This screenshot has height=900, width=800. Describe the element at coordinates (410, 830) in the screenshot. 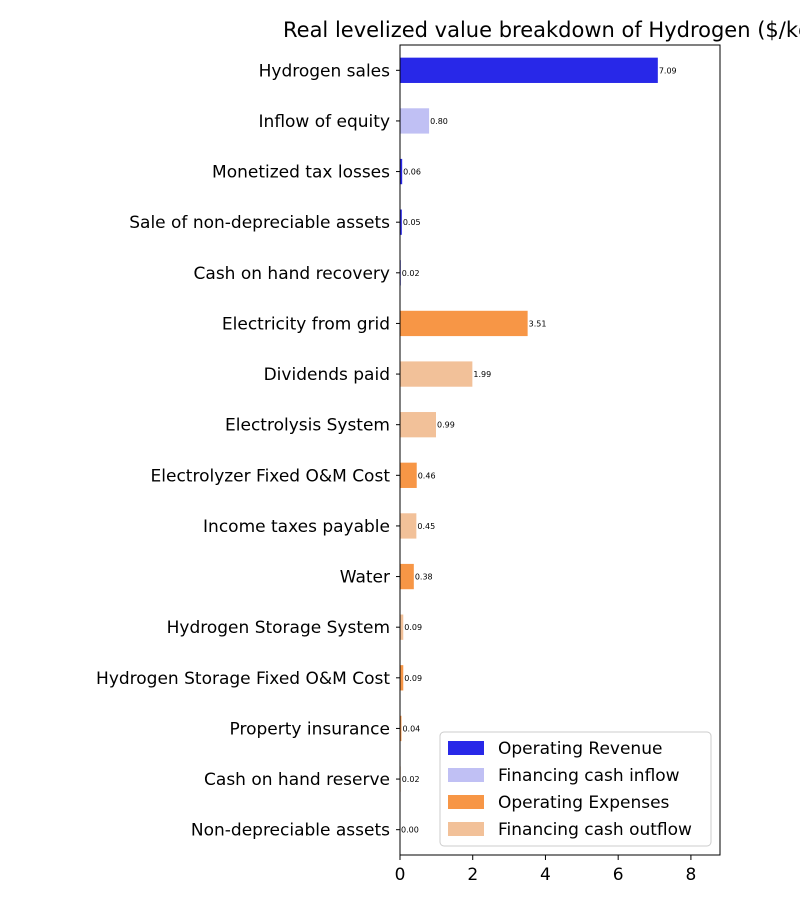

I see `bar-value-label: 0.00` at that location.